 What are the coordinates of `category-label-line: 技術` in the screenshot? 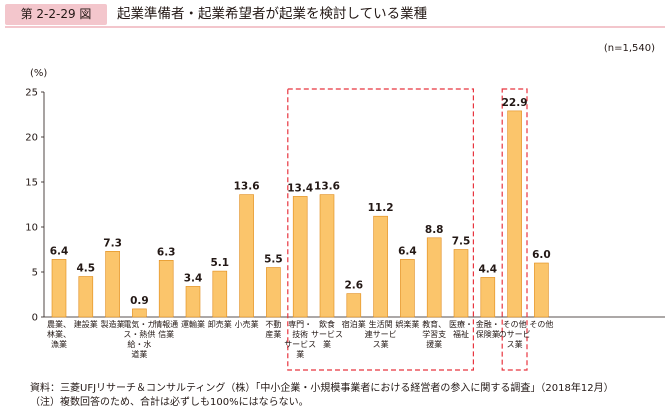 It's located at (300, 334).